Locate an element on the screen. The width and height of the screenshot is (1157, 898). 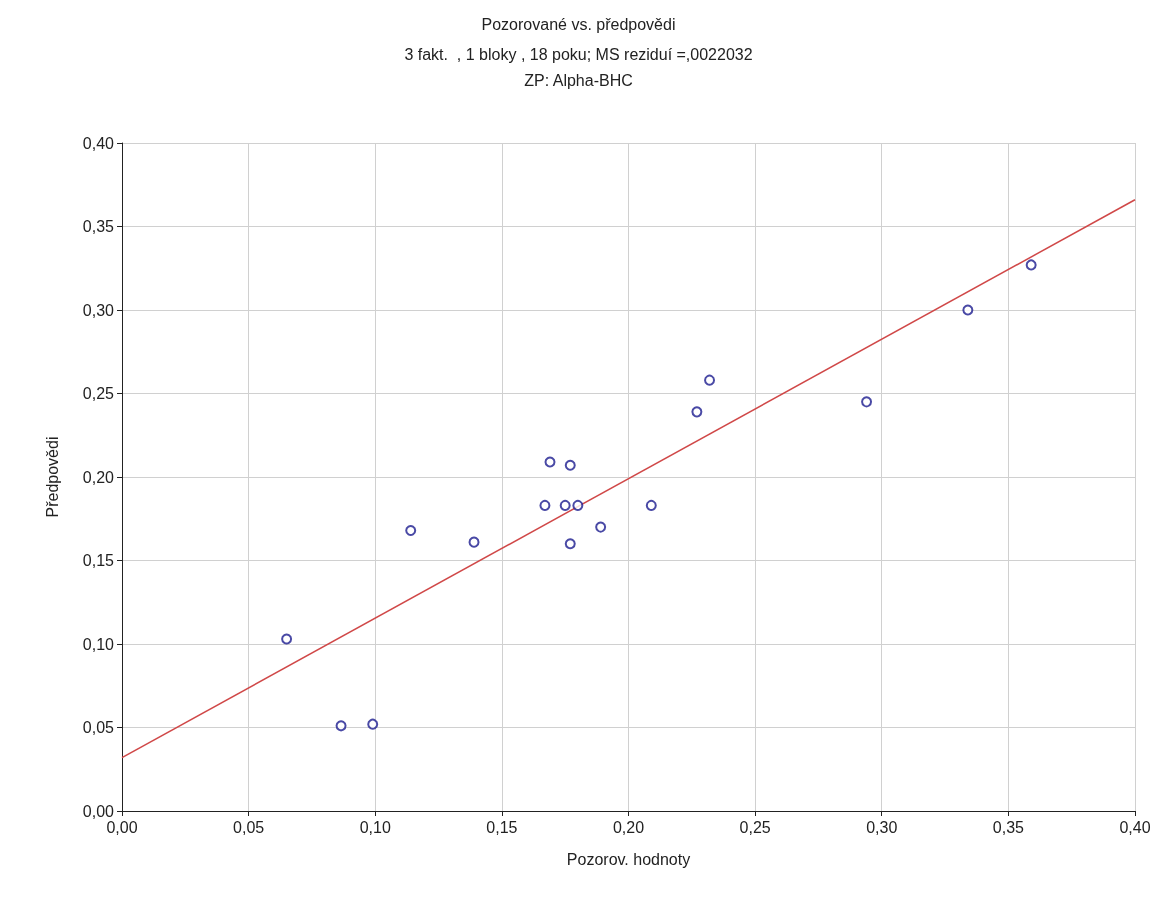
chart-subtitle: 3 fakt. , 1 bloky , 18 poku; MS reziduí =,0022032 ZP: Alpha-BHC is located at coordinates (578, 67).